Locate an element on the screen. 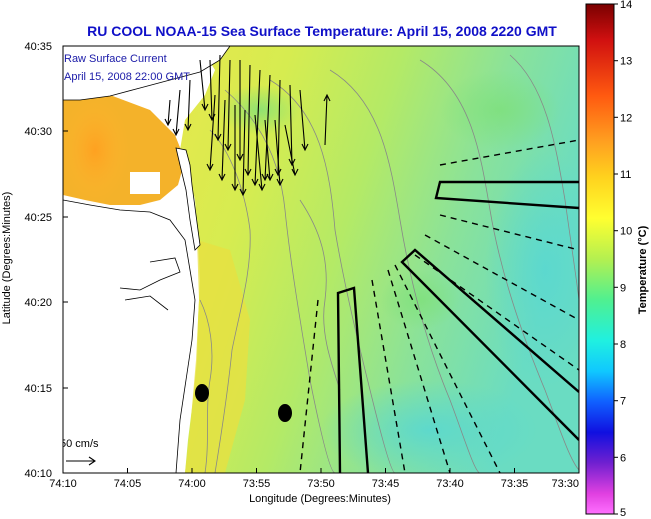 The height and width of the screenshot is (519, 651). x-tick-label: 73:45 is located at coordinates (386, 484).